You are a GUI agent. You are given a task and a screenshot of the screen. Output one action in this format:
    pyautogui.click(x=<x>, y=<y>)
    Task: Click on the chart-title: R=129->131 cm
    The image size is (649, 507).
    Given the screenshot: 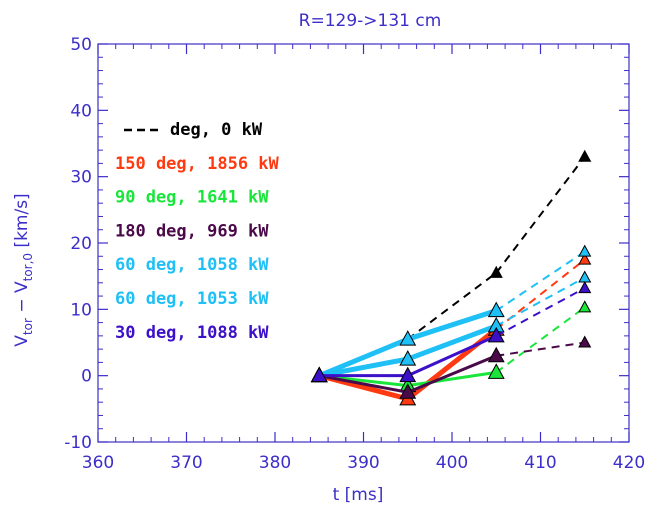 What is the action you would take?
    pyautogui.click(x=370, y=21)
    